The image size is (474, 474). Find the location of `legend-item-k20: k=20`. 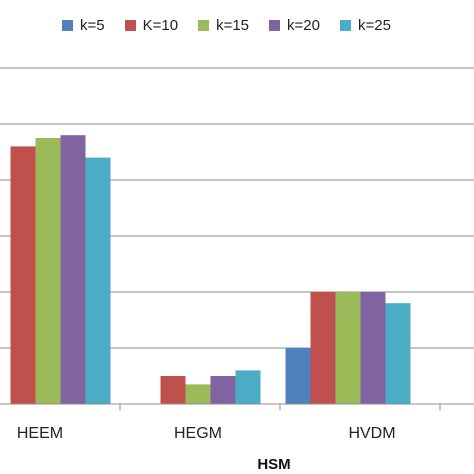

legend-item-k20: k=20 is located at coordinates (294, 25).